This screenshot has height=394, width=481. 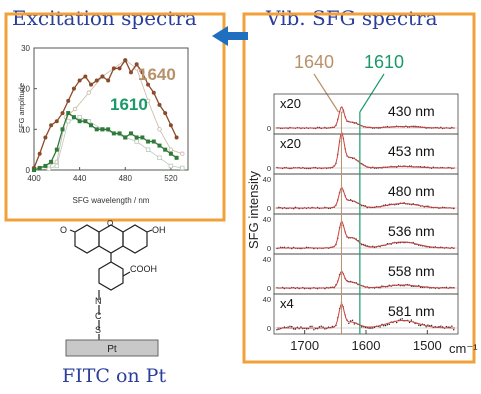 What do you see at coordinates (253, 209) in the screenshot?
I see `vib-y-axis-label: SFG intensity` at bounding box center [253, 209].